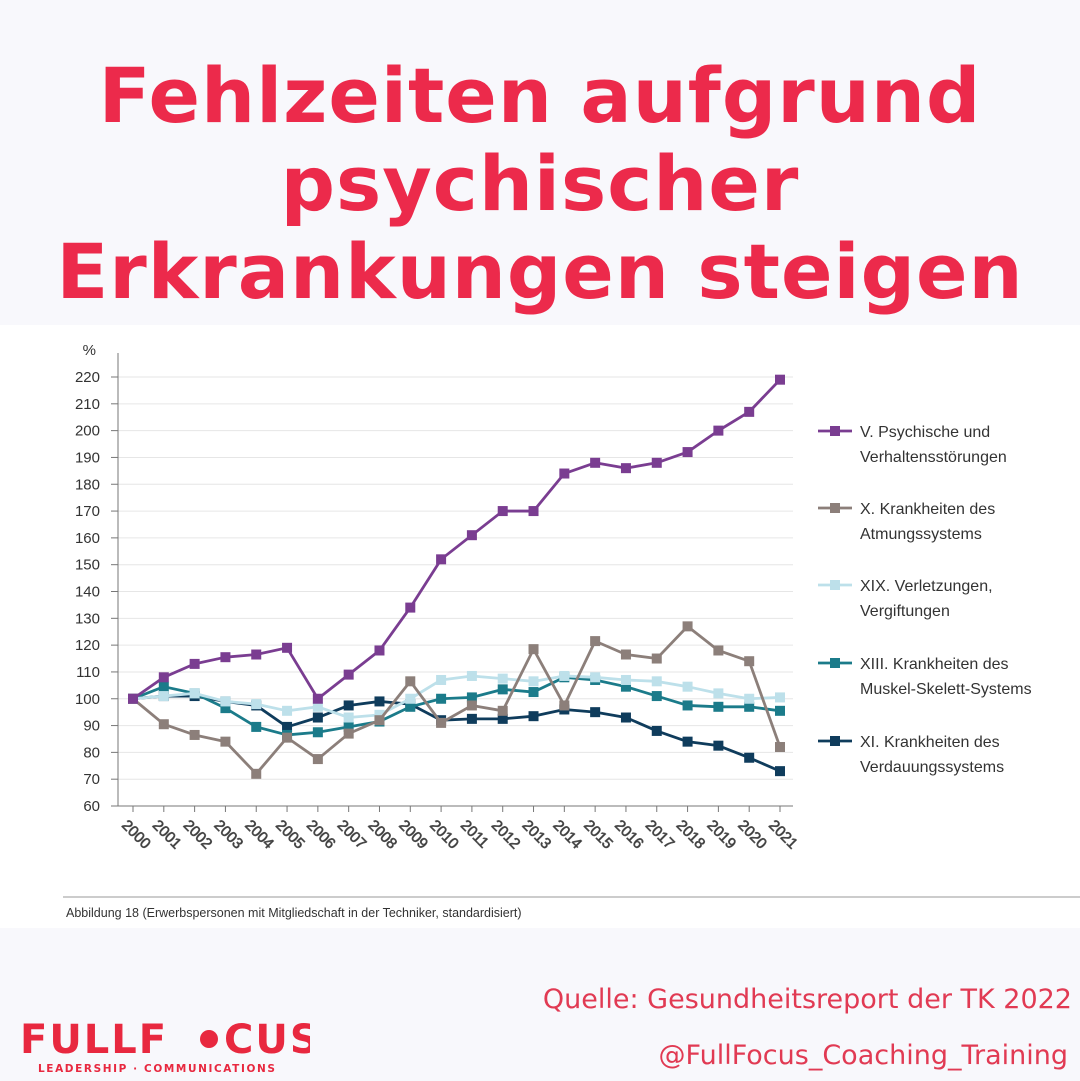 The image size is (1080, 1081). What do you see at coordinates (87, 538) in the screenshot?
I see `y-tick-label: 160` at bounding box center [87, 538].